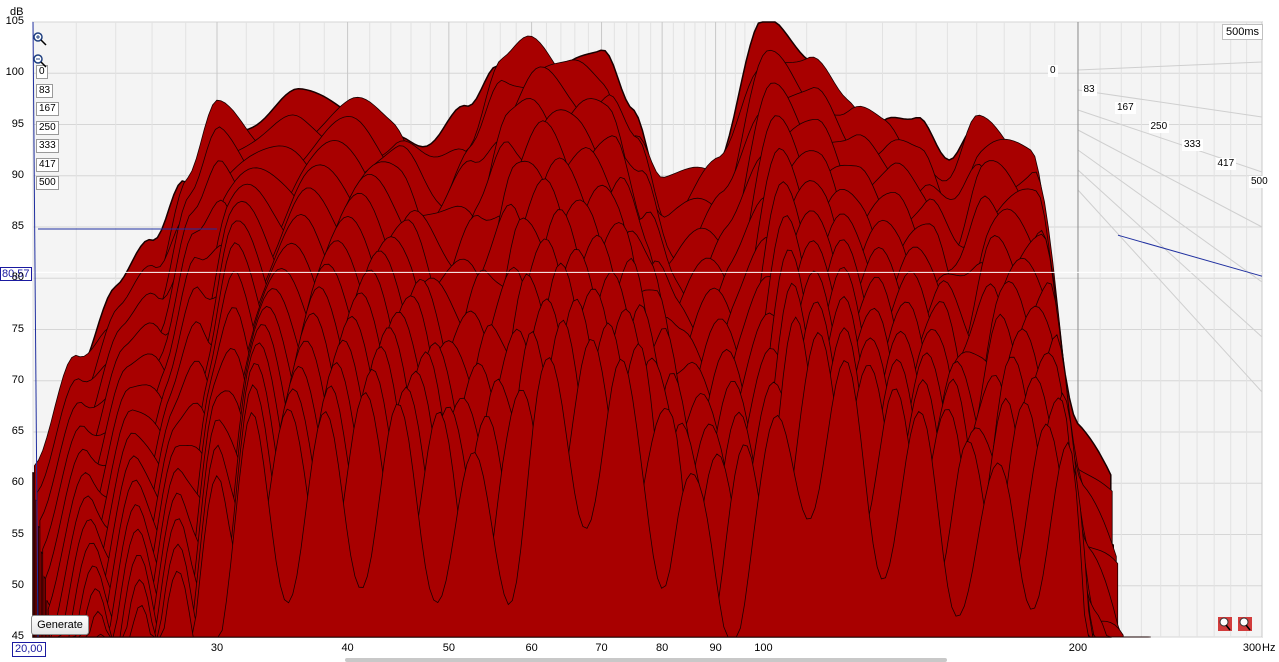  What do you see at coordinates (1226, 163) in the screenshot?
I see `time-slice-label-right: 417` at bounding box center [1226, 163].